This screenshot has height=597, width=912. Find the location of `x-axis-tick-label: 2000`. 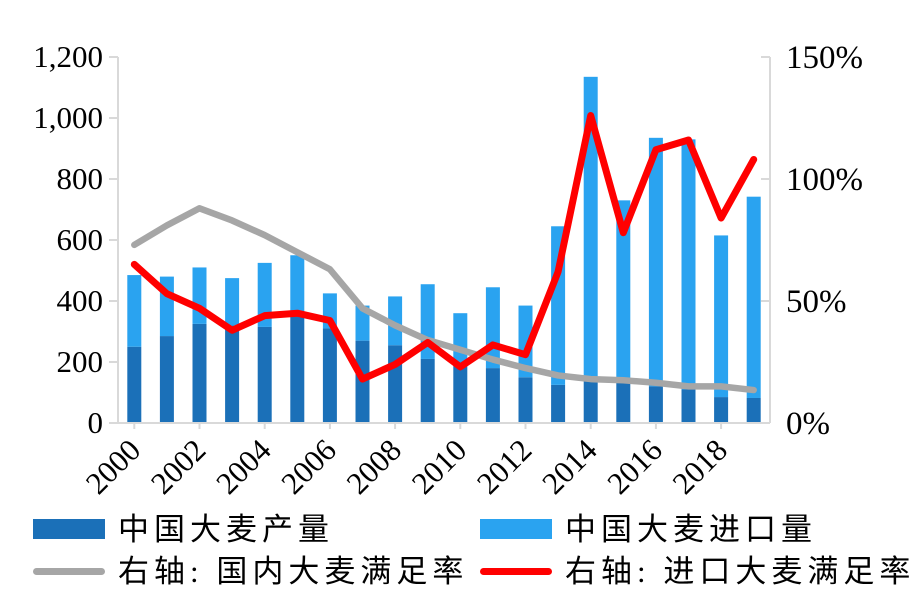

x-axis-tick-label: 2000 is located at coordinates (113, 466).